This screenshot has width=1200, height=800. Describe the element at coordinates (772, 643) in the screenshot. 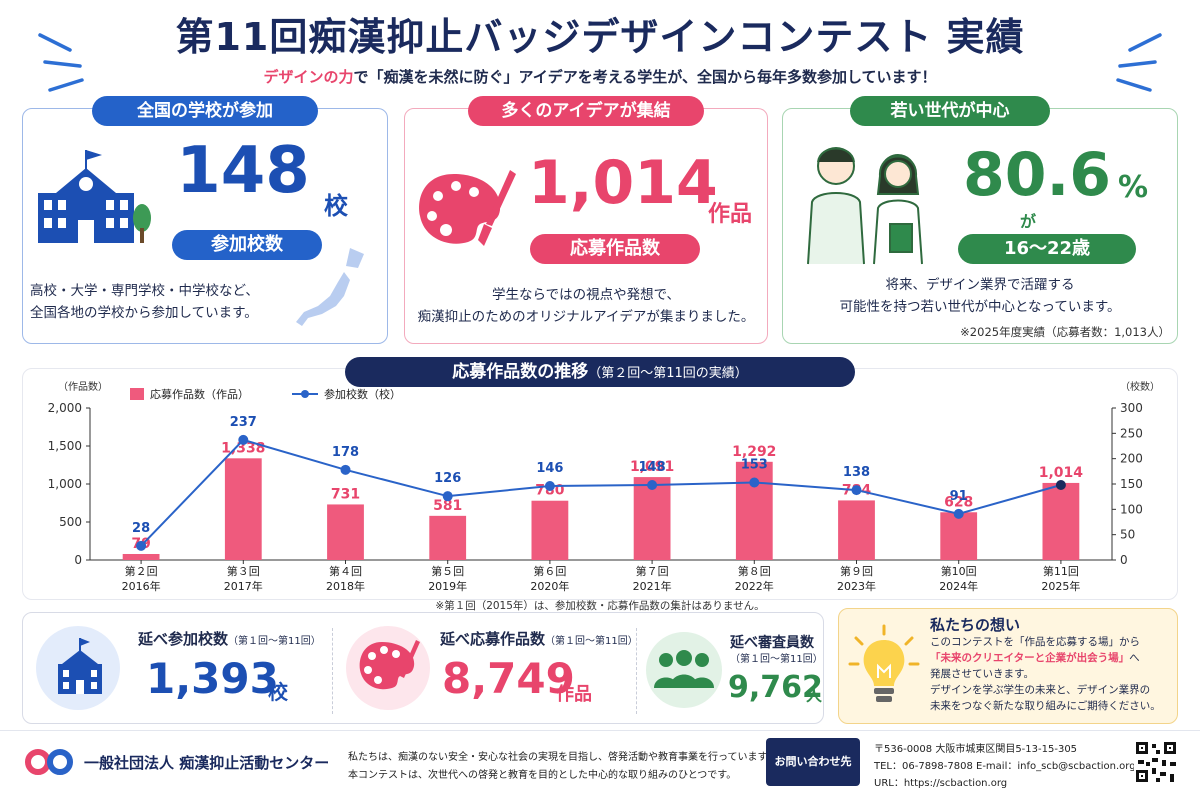

I see `totals-judges-label: 延べ審査員数` at that location.